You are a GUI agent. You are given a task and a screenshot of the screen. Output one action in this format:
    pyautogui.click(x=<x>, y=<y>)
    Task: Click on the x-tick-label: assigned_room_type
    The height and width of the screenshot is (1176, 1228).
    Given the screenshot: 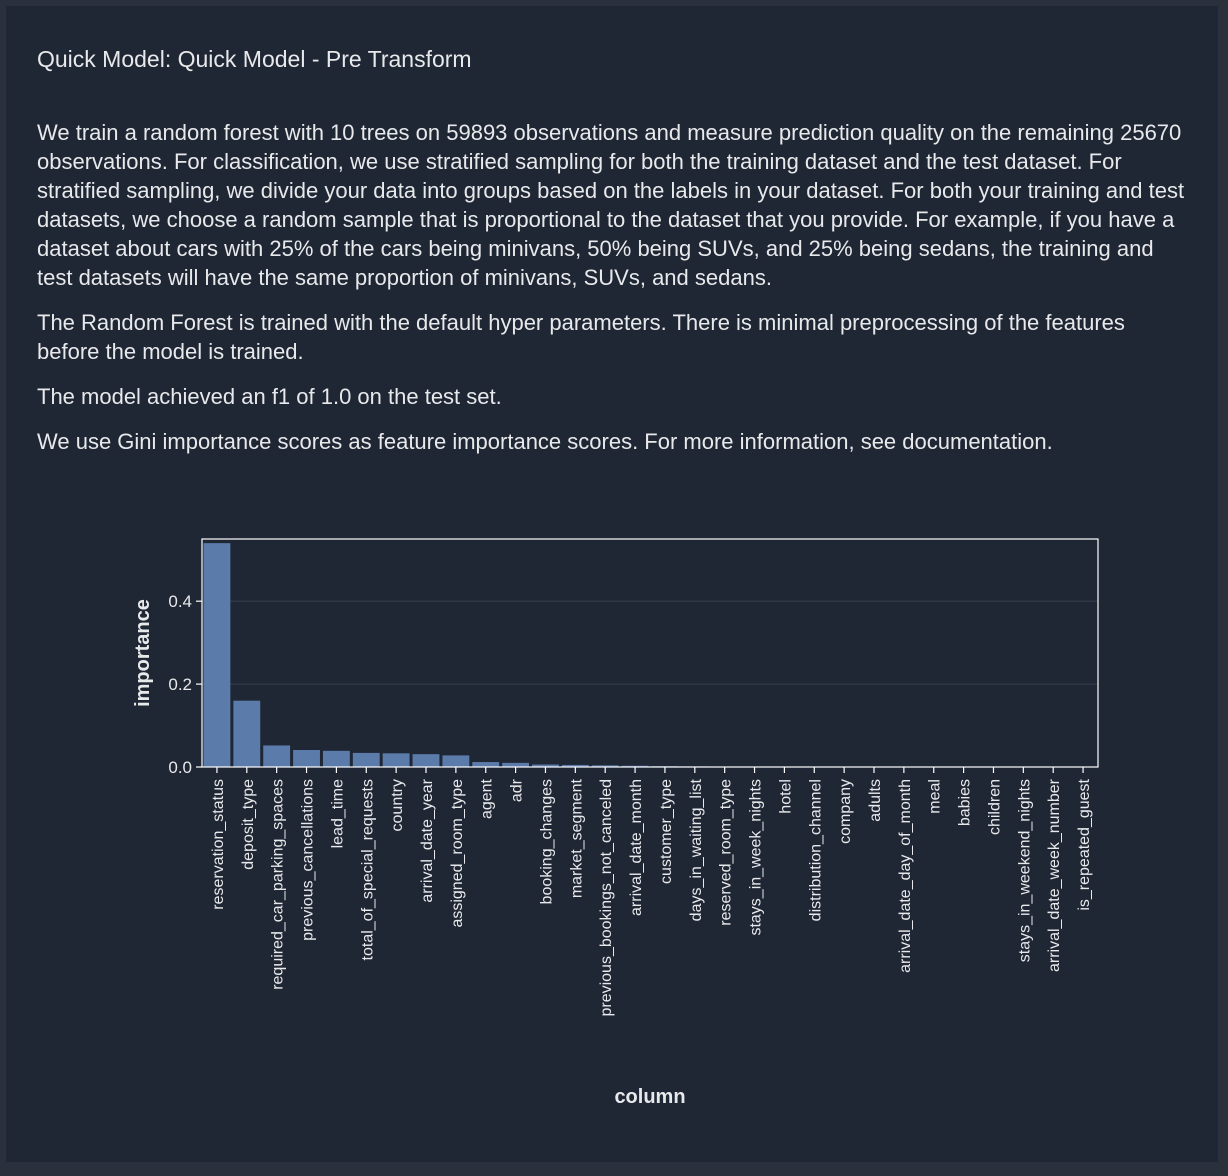 What is the action you would take?
    pyautogui.click(x=457, y=853)
    